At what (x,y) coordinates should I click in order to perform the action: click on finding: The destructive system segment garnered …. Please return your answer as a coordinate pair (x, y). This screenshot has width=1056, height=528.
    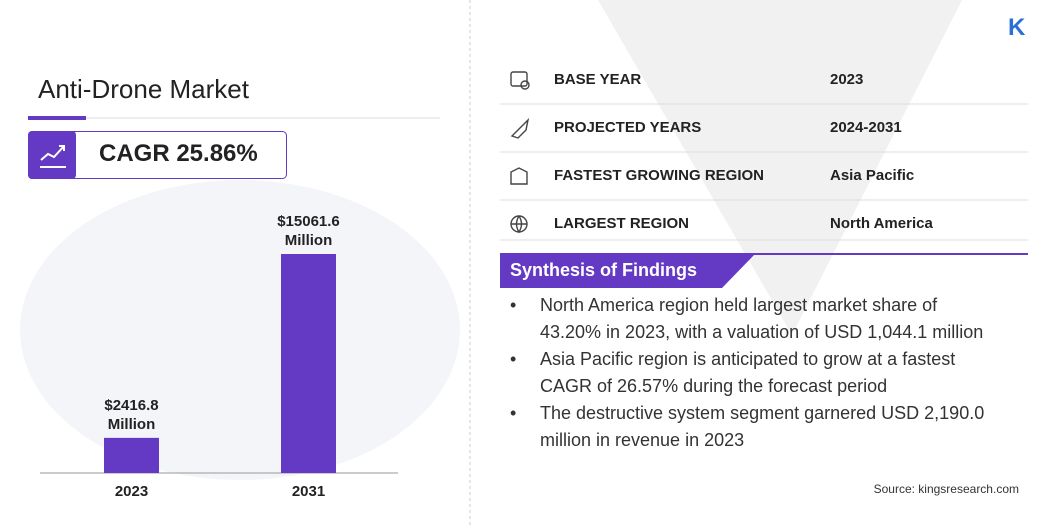
    Looking at the image, I should click on (755, 427).